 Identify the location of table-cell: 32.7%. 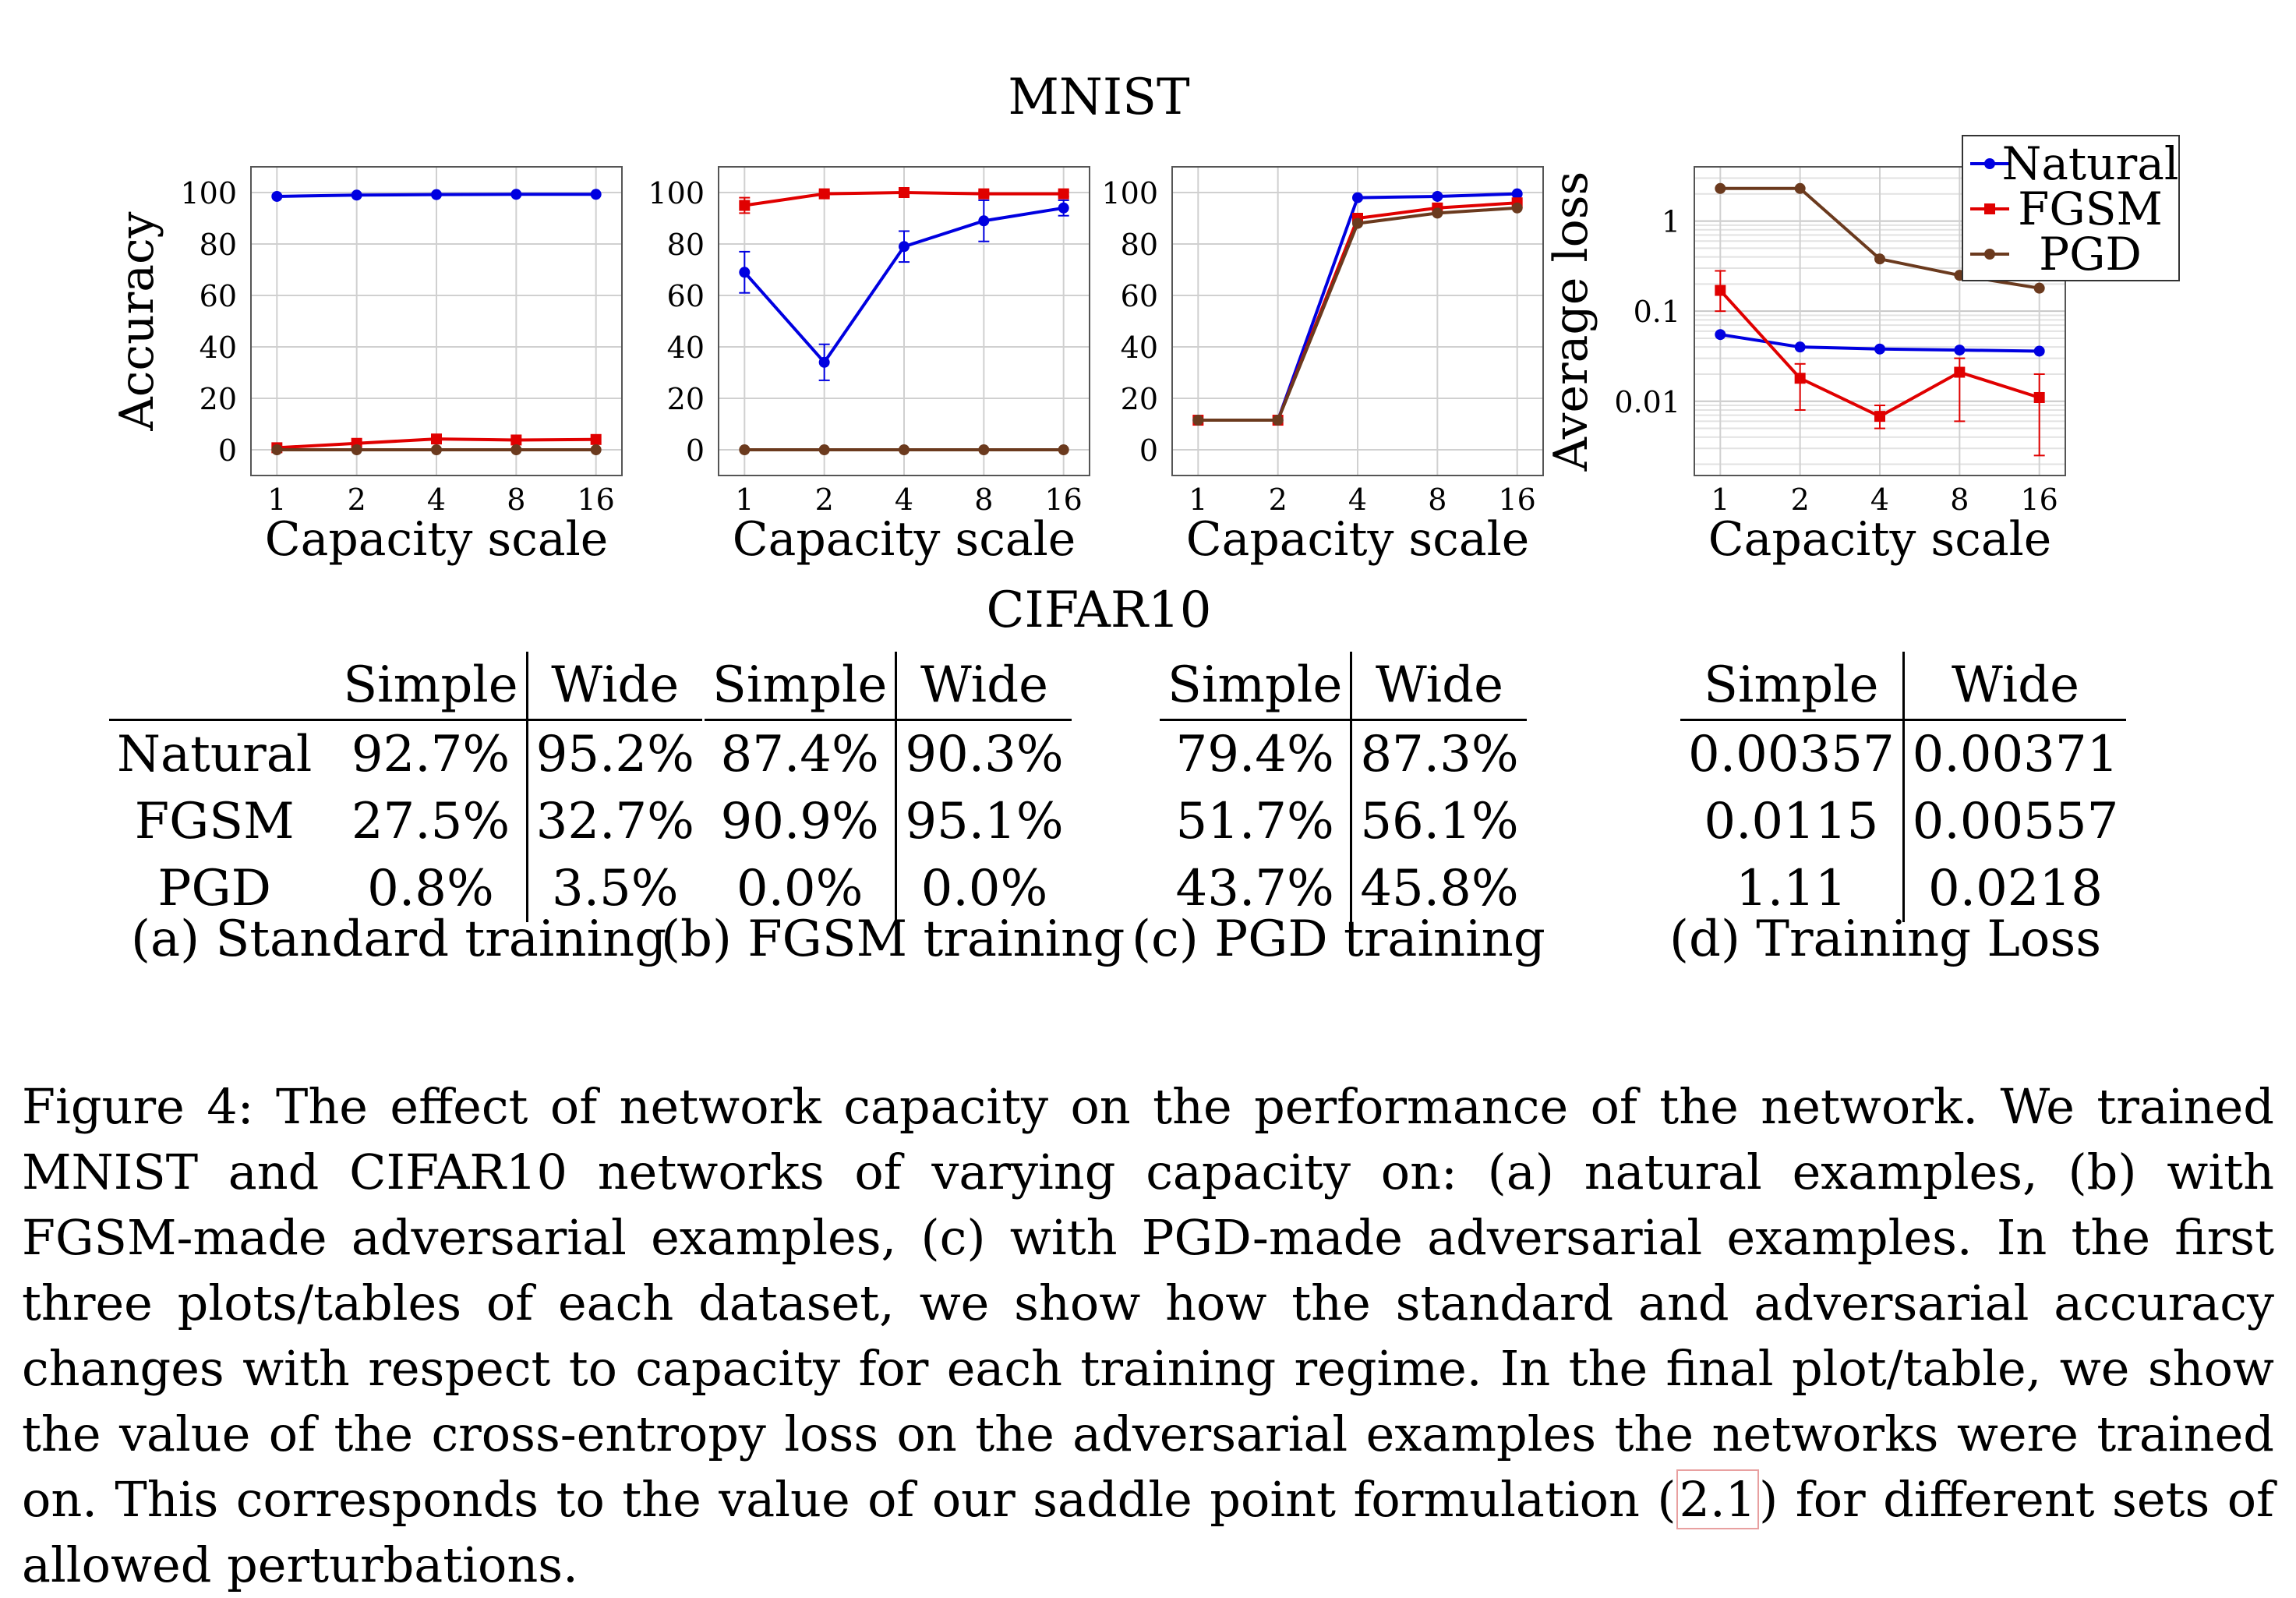
(614, 822).